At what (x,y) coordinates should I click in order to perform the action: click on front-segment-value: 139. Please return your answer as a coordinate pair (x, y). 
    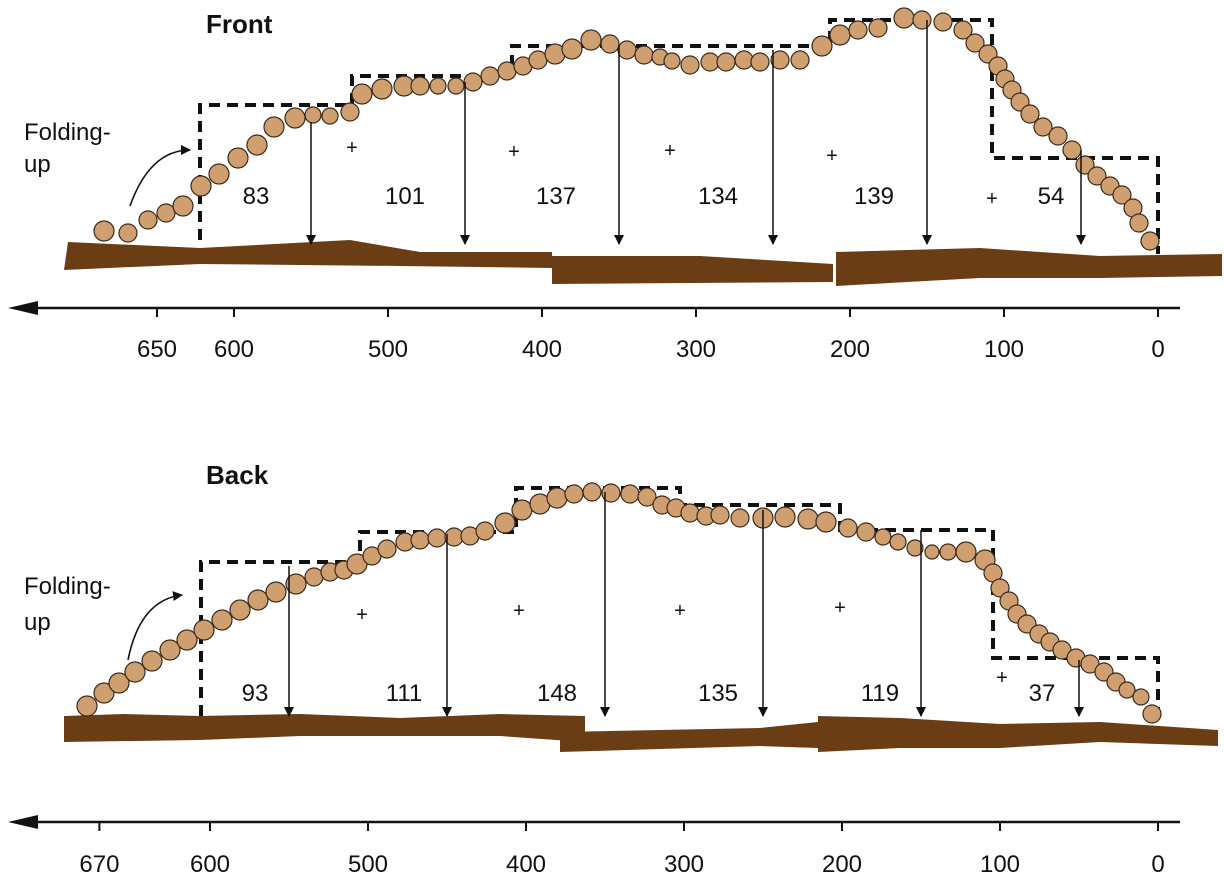
    Looking at the image, I should click on (874, 196).